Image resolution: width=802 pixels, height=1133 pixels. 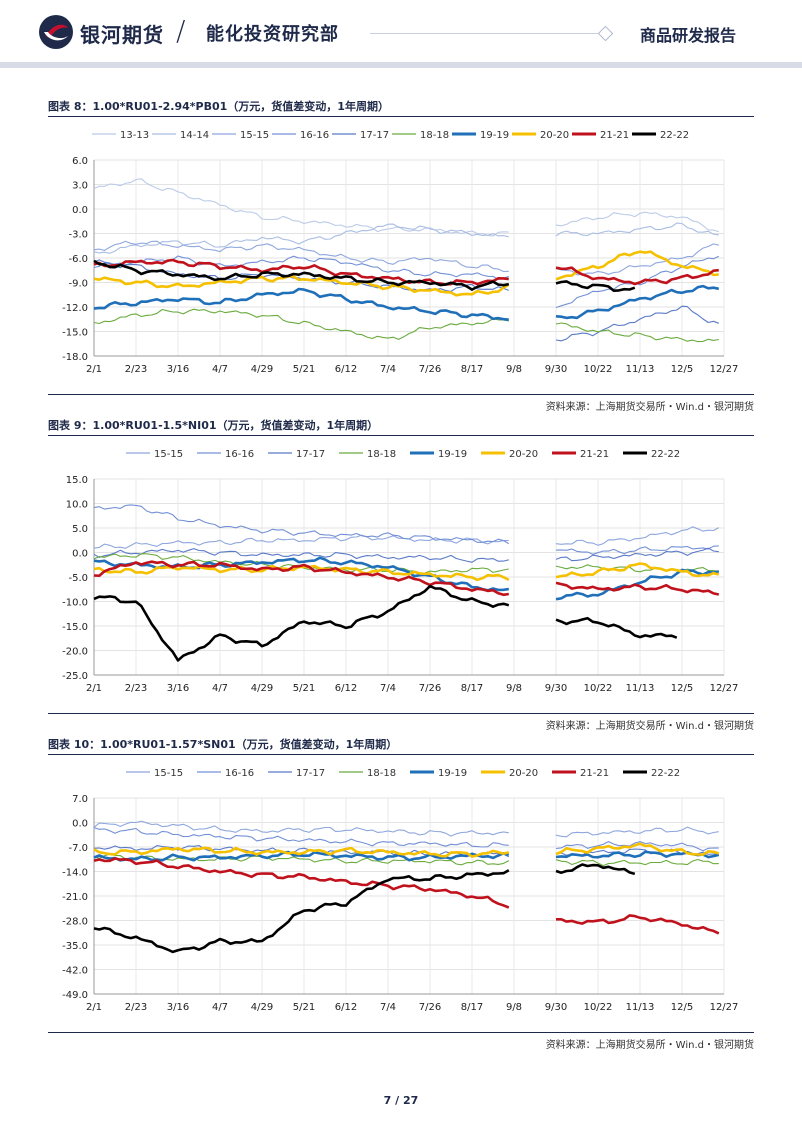 I want to click on x-tick-label: 3/16, so click(x=178, y=1007).